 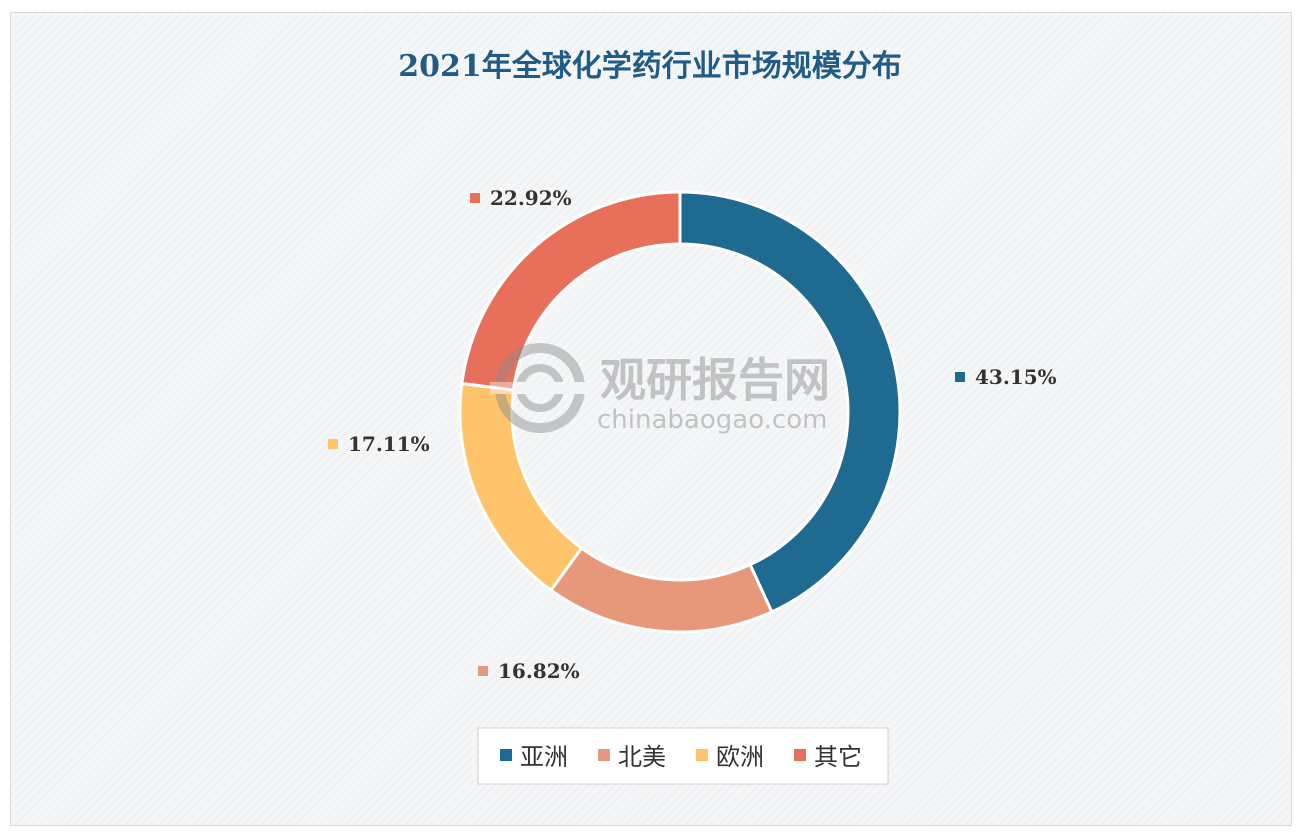 I want to click on data-label-4: 22.92%, so click(x=531, y=198).